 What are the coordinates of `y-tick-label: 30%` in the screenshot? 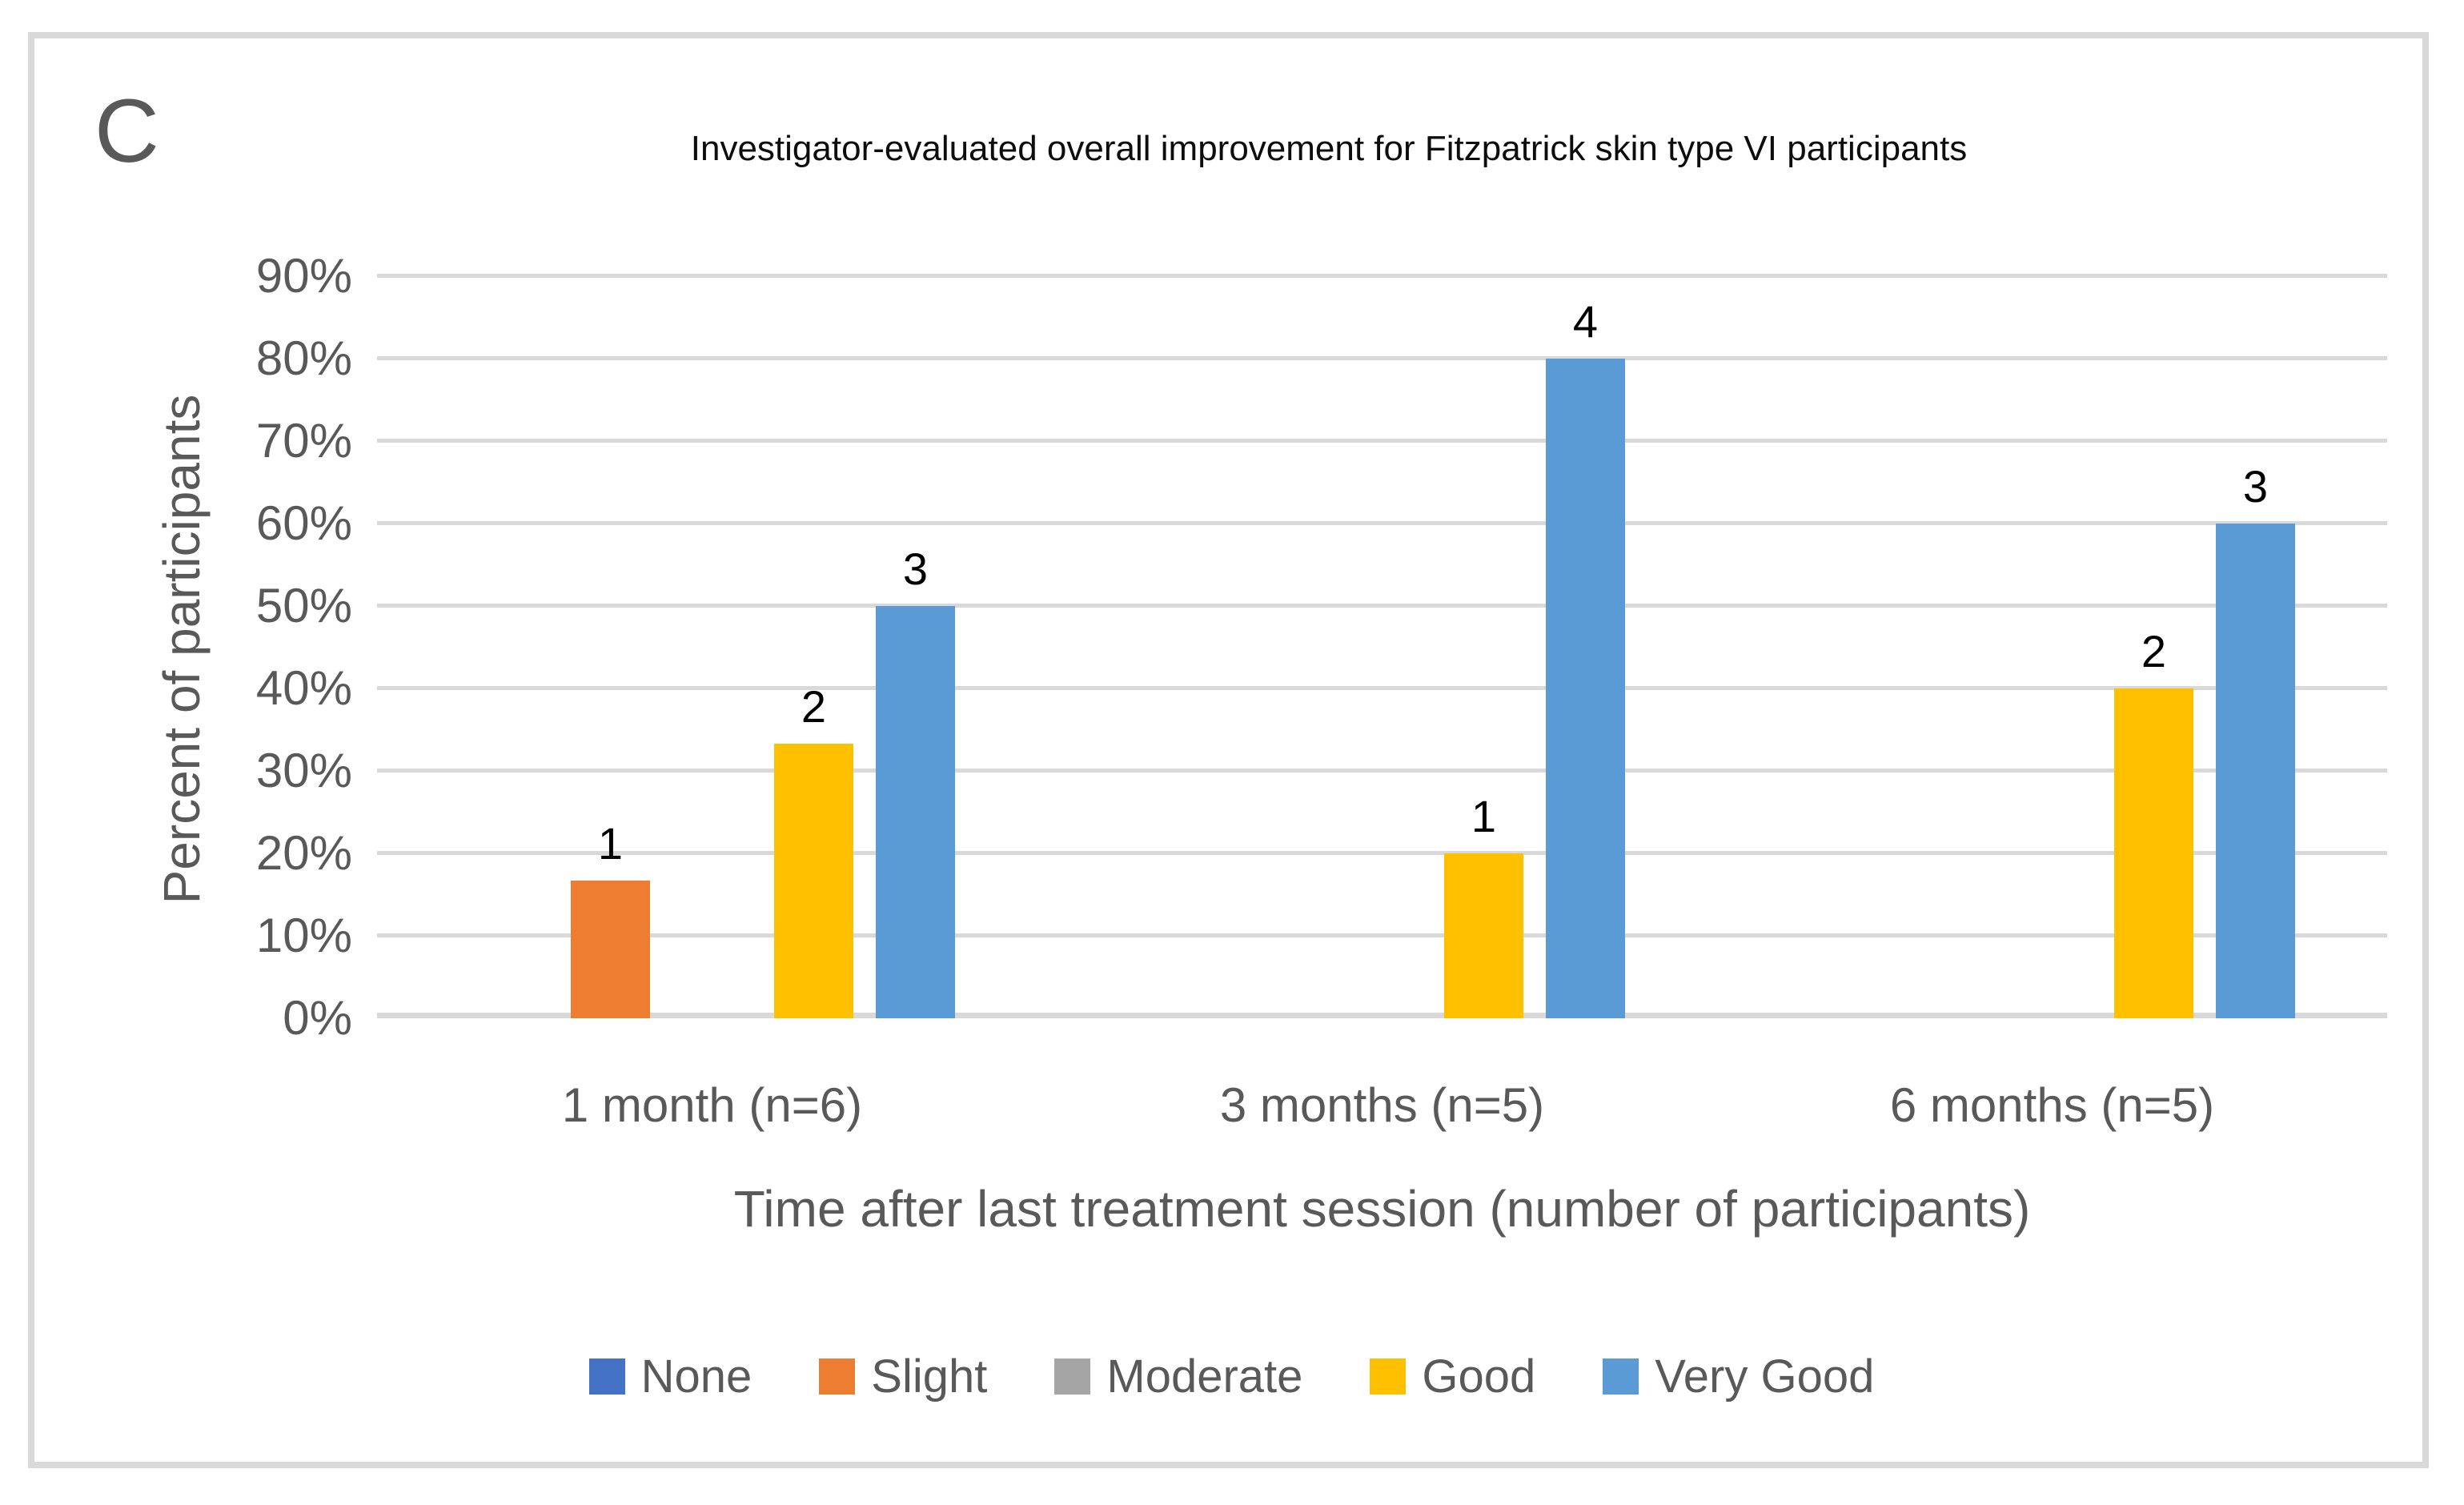 It's located at (303, 770).